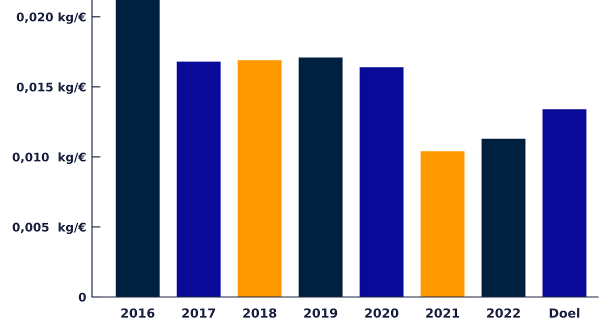  Describe the element at coordinates (82, 297) in the screenshot. I see `y-tick-label: 0` at that location.